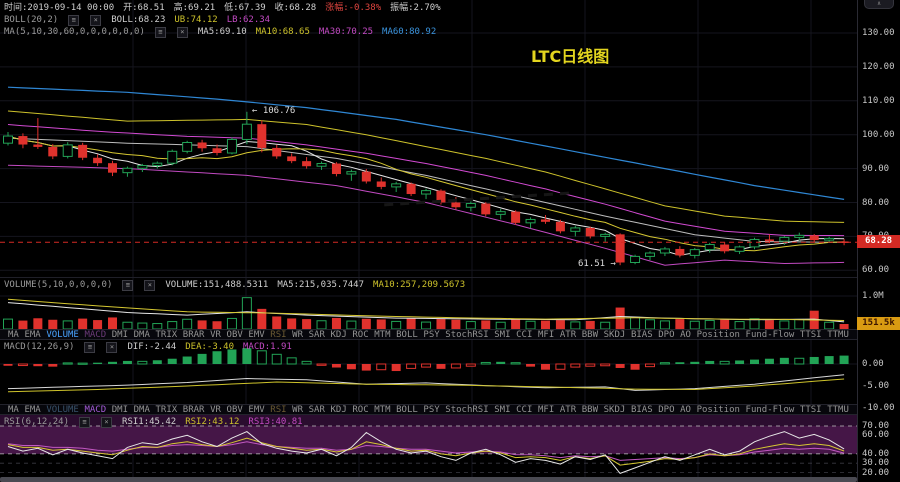  What do you see at coordinates (85, 422) in the screenshot?
I see `rsi-settings-icon: ≡` at bounding box center [85, 422].